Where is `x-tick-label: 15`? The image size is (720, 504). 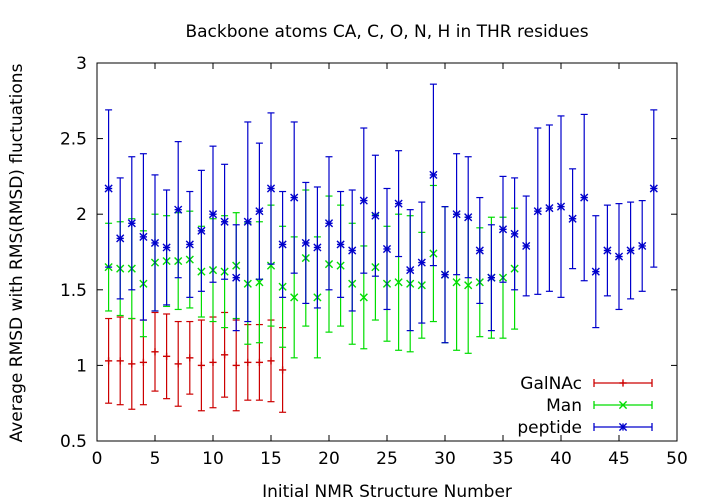
x-tick-label: 15 is located at coordinates (271, 459).